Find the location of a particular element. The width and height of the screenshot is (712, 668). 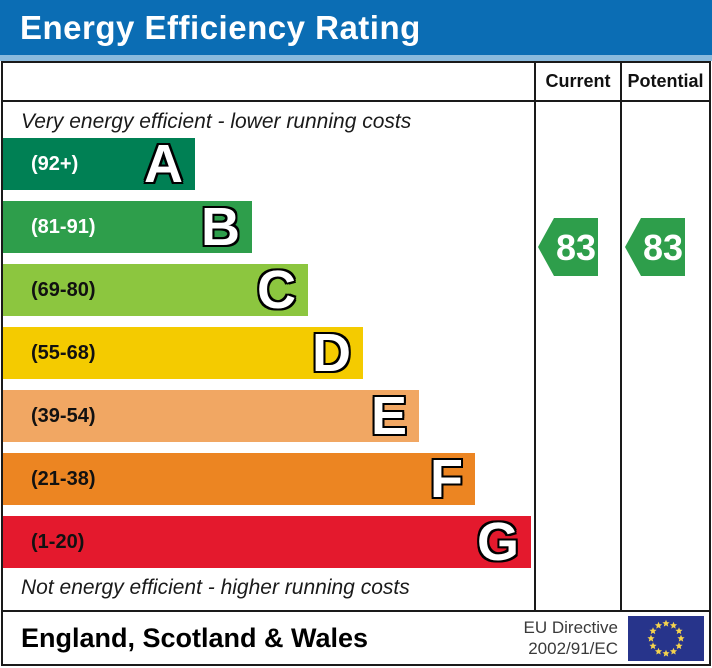

band-range-label: (21-38) is located at coordinates (63, 478).